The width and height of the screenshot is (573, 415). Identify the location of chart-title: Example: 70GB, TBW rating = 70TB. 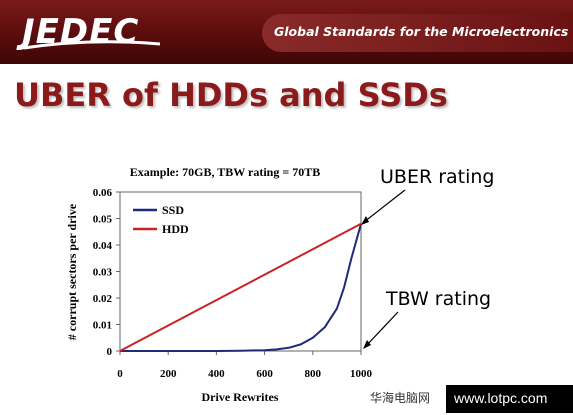
(225, 172).